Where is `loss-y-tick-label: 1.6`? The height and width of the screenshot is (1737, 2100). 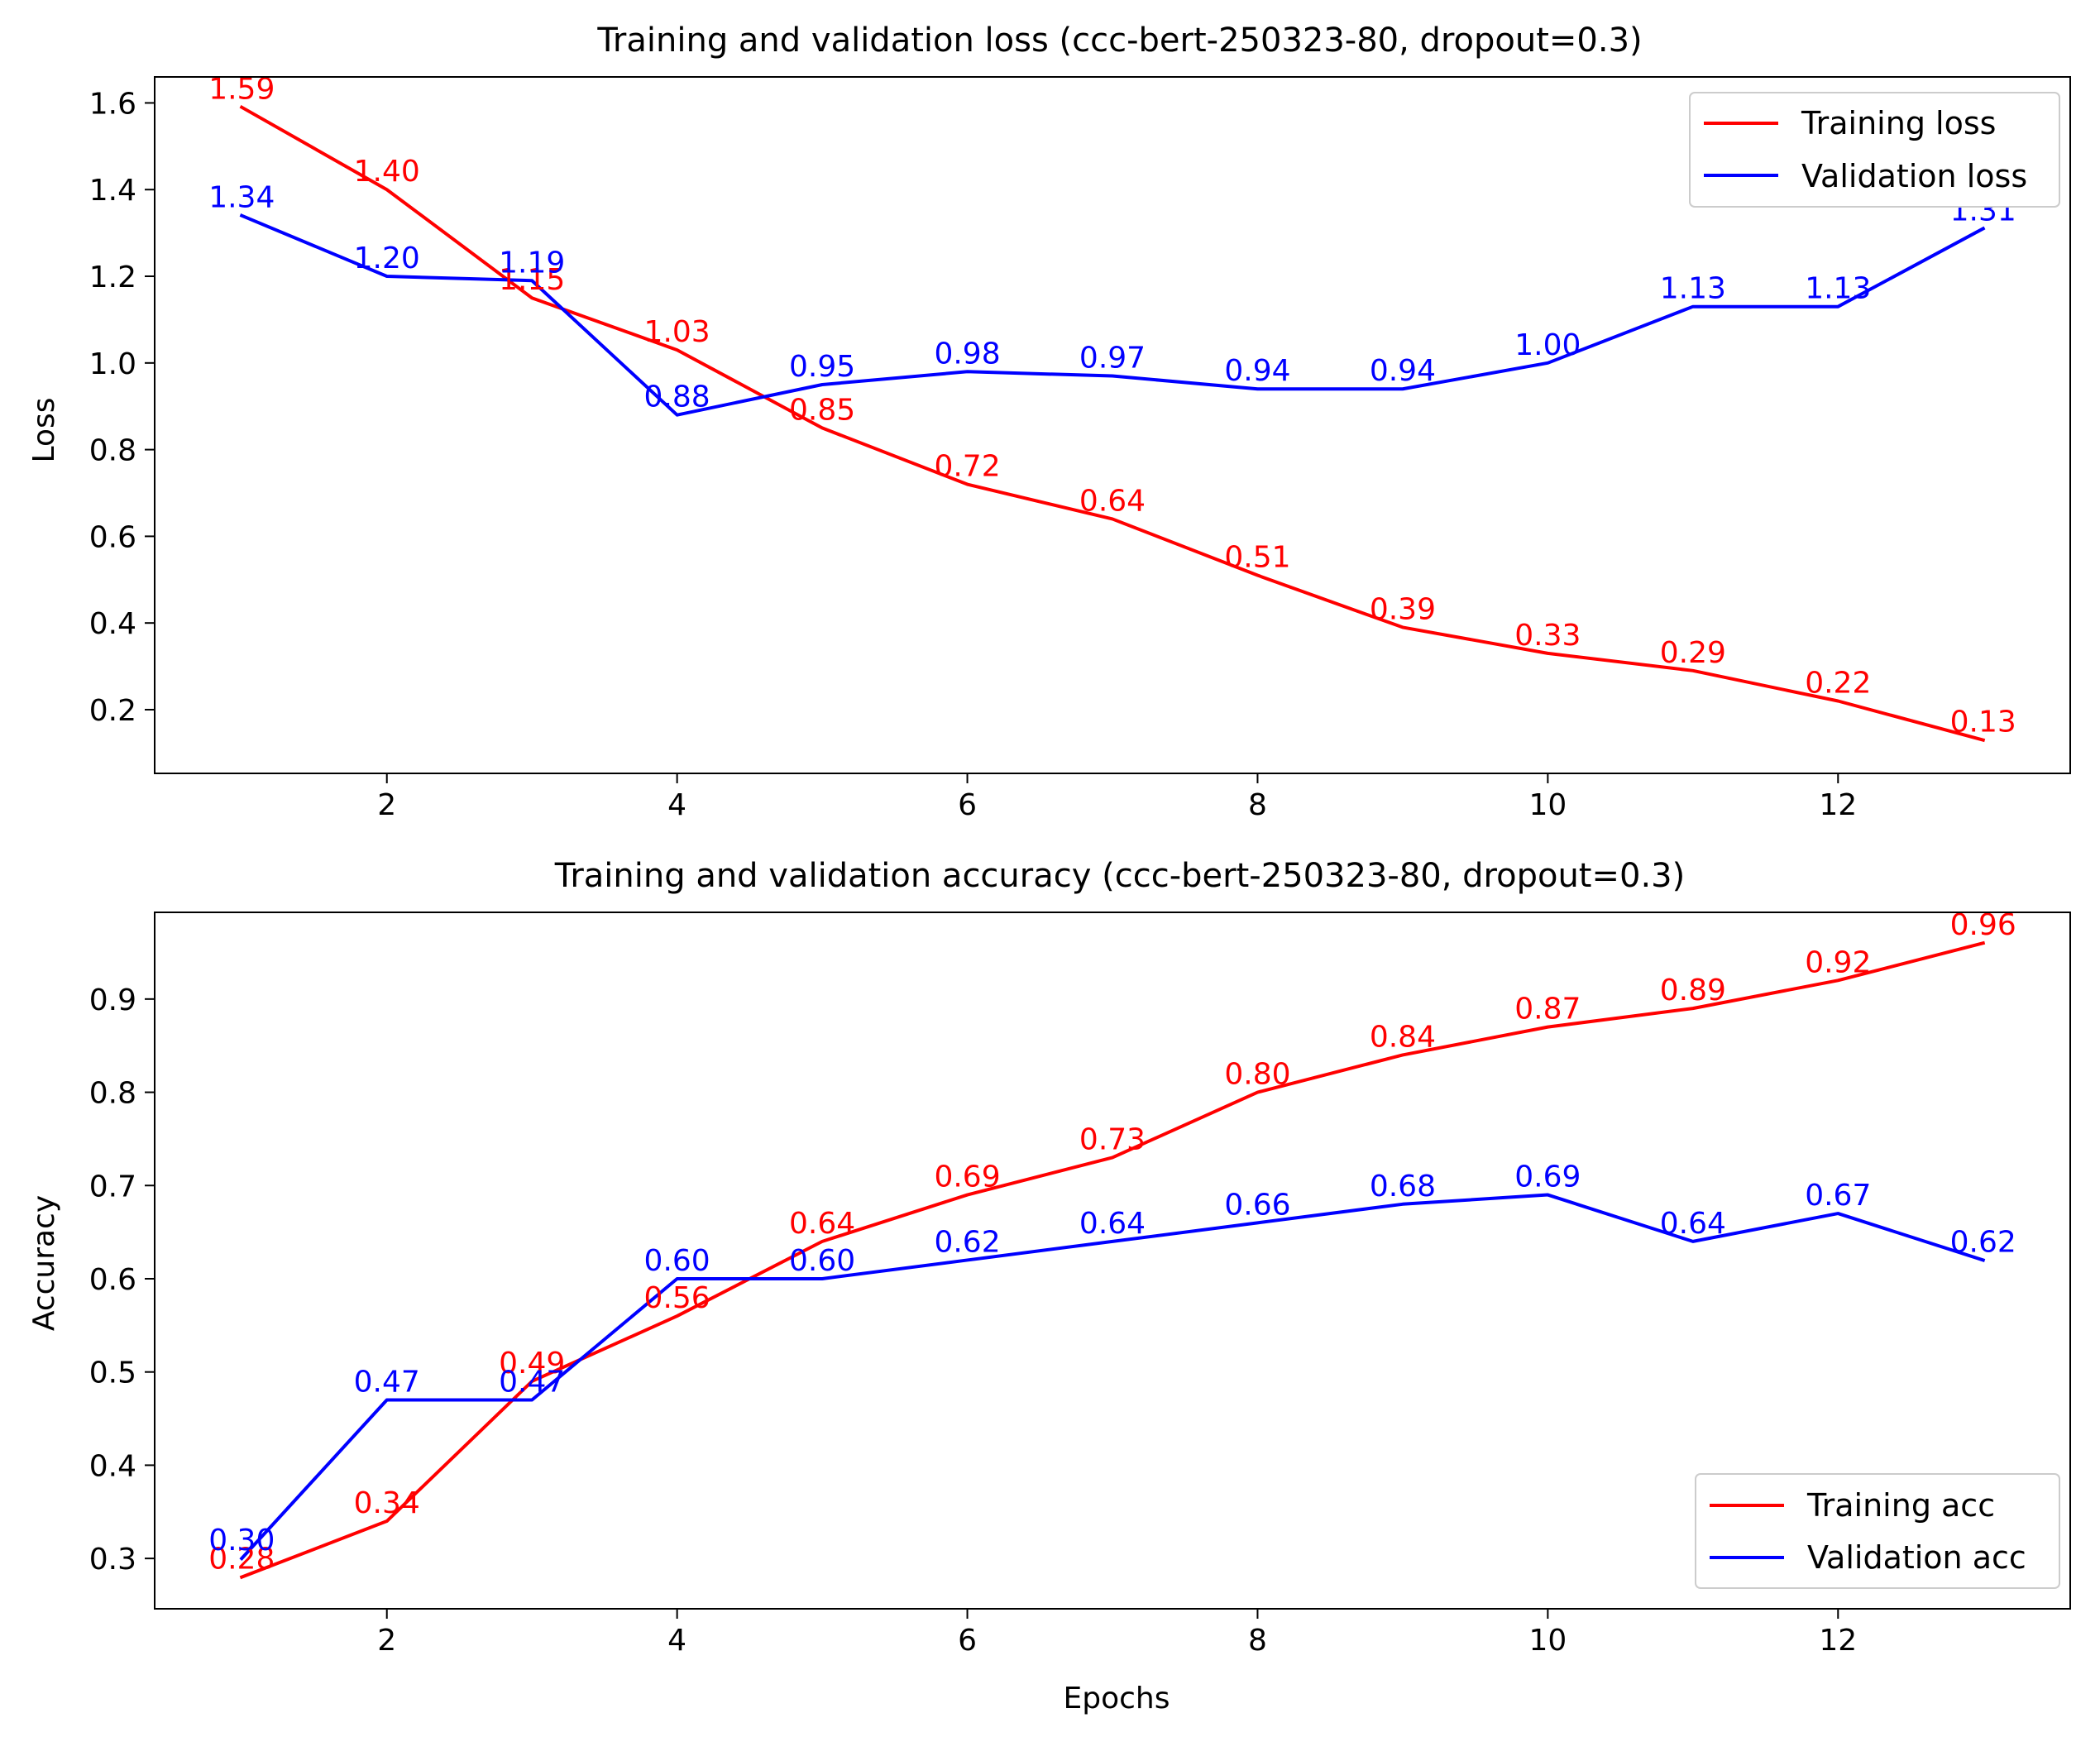 loss-y-tick-label: 1.6 is located at coordinates (113, 104).